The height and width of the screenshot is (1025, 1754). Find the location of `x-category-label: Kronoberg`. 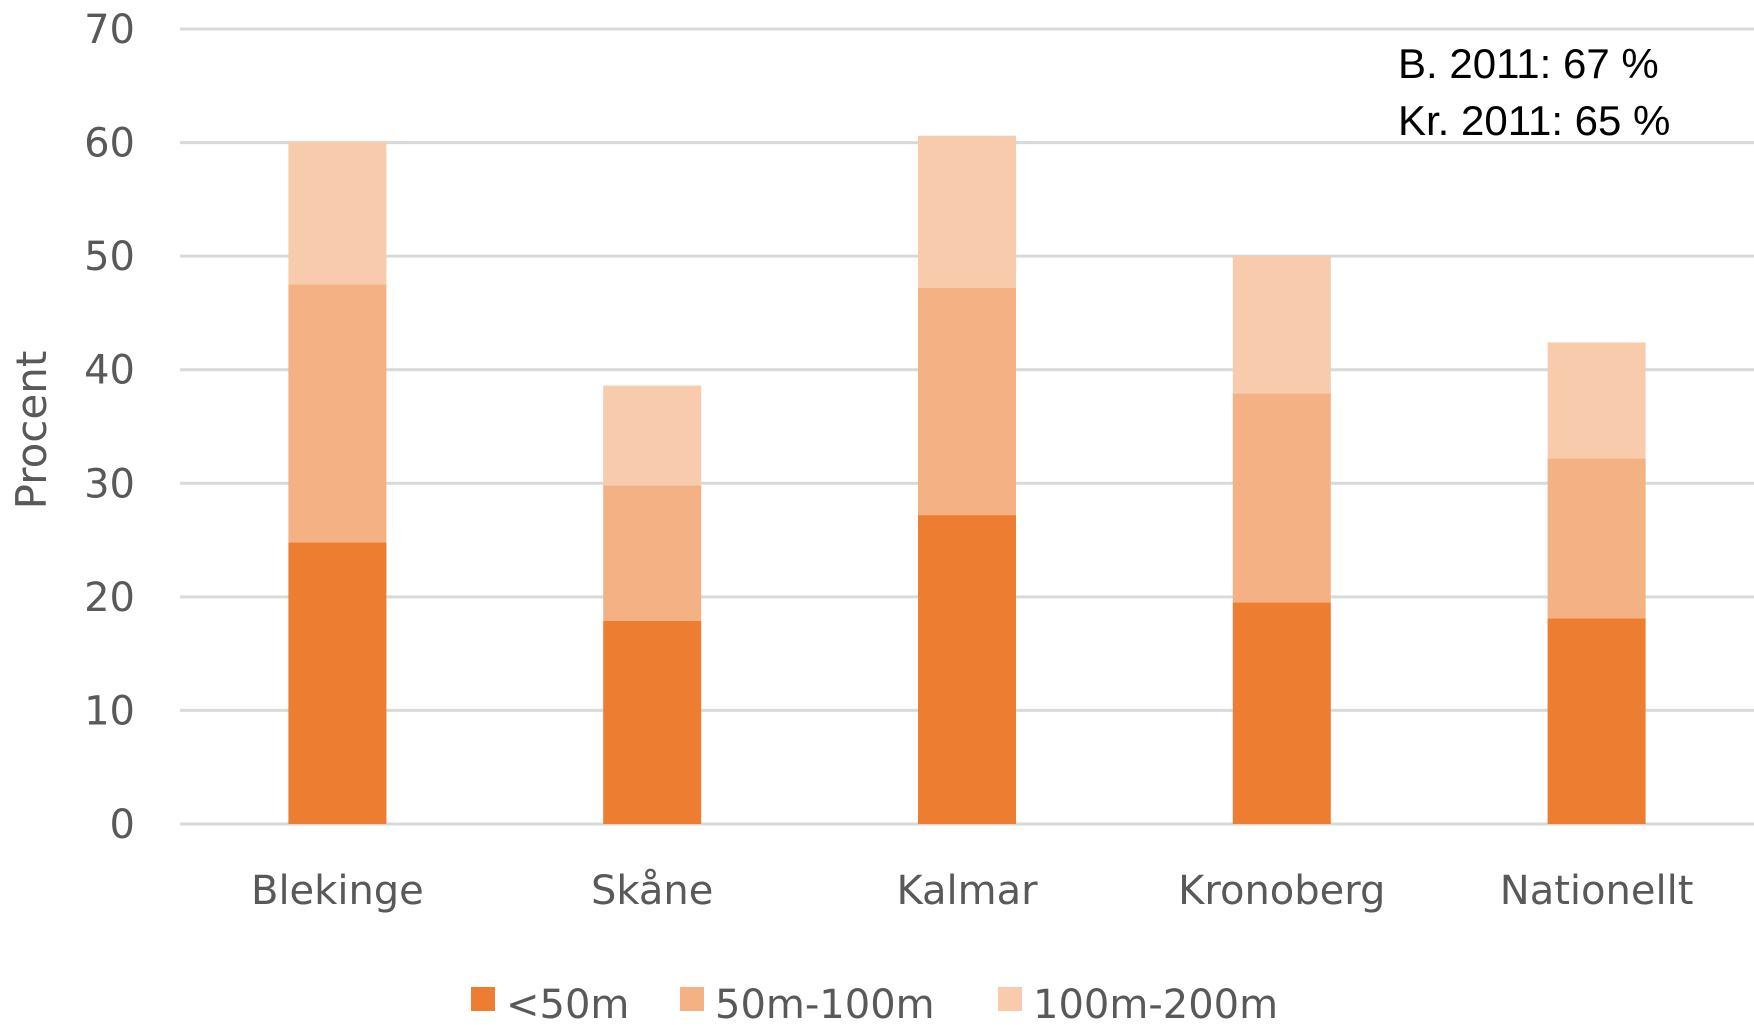

x-category-label: Kronoberg is located at coordinates (1281, 891).